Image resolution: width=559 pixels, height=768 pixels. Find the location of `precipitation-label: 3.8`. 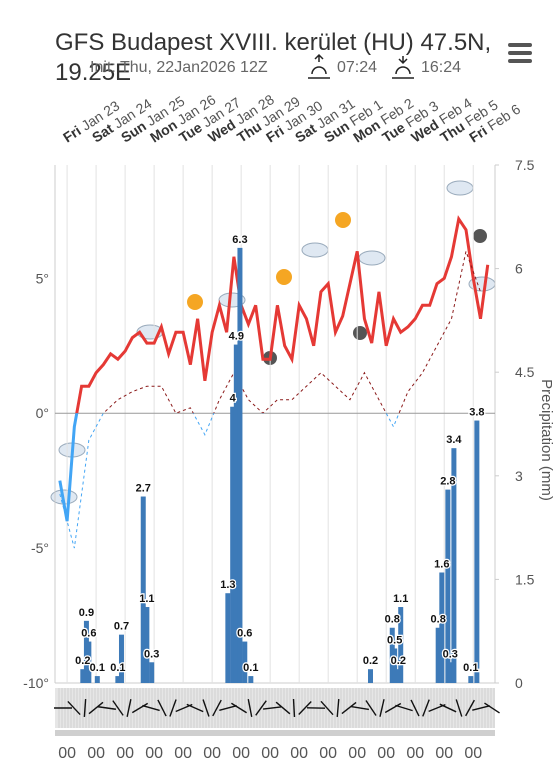

precipitation-label: 3.8 is located at coordinates (476, 413).